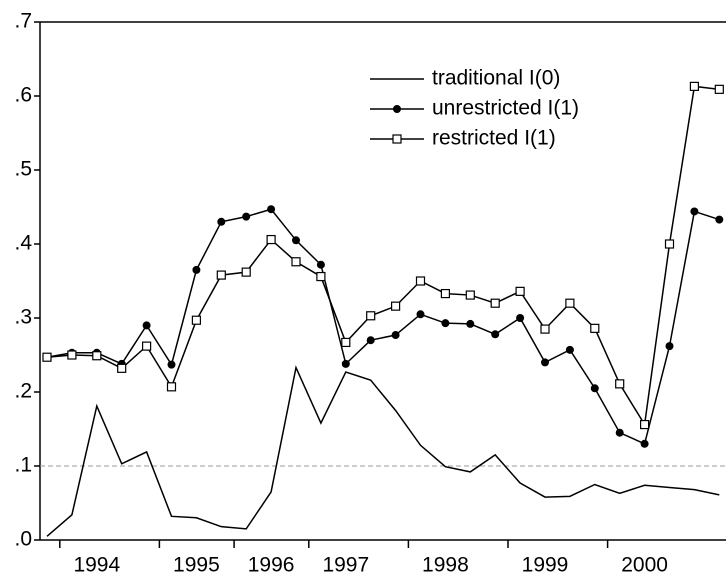 The image size is (726, 583). Describe the element at coordinates (23, 317) in the screenshot. I see `y-tick-label: .3` at that location.